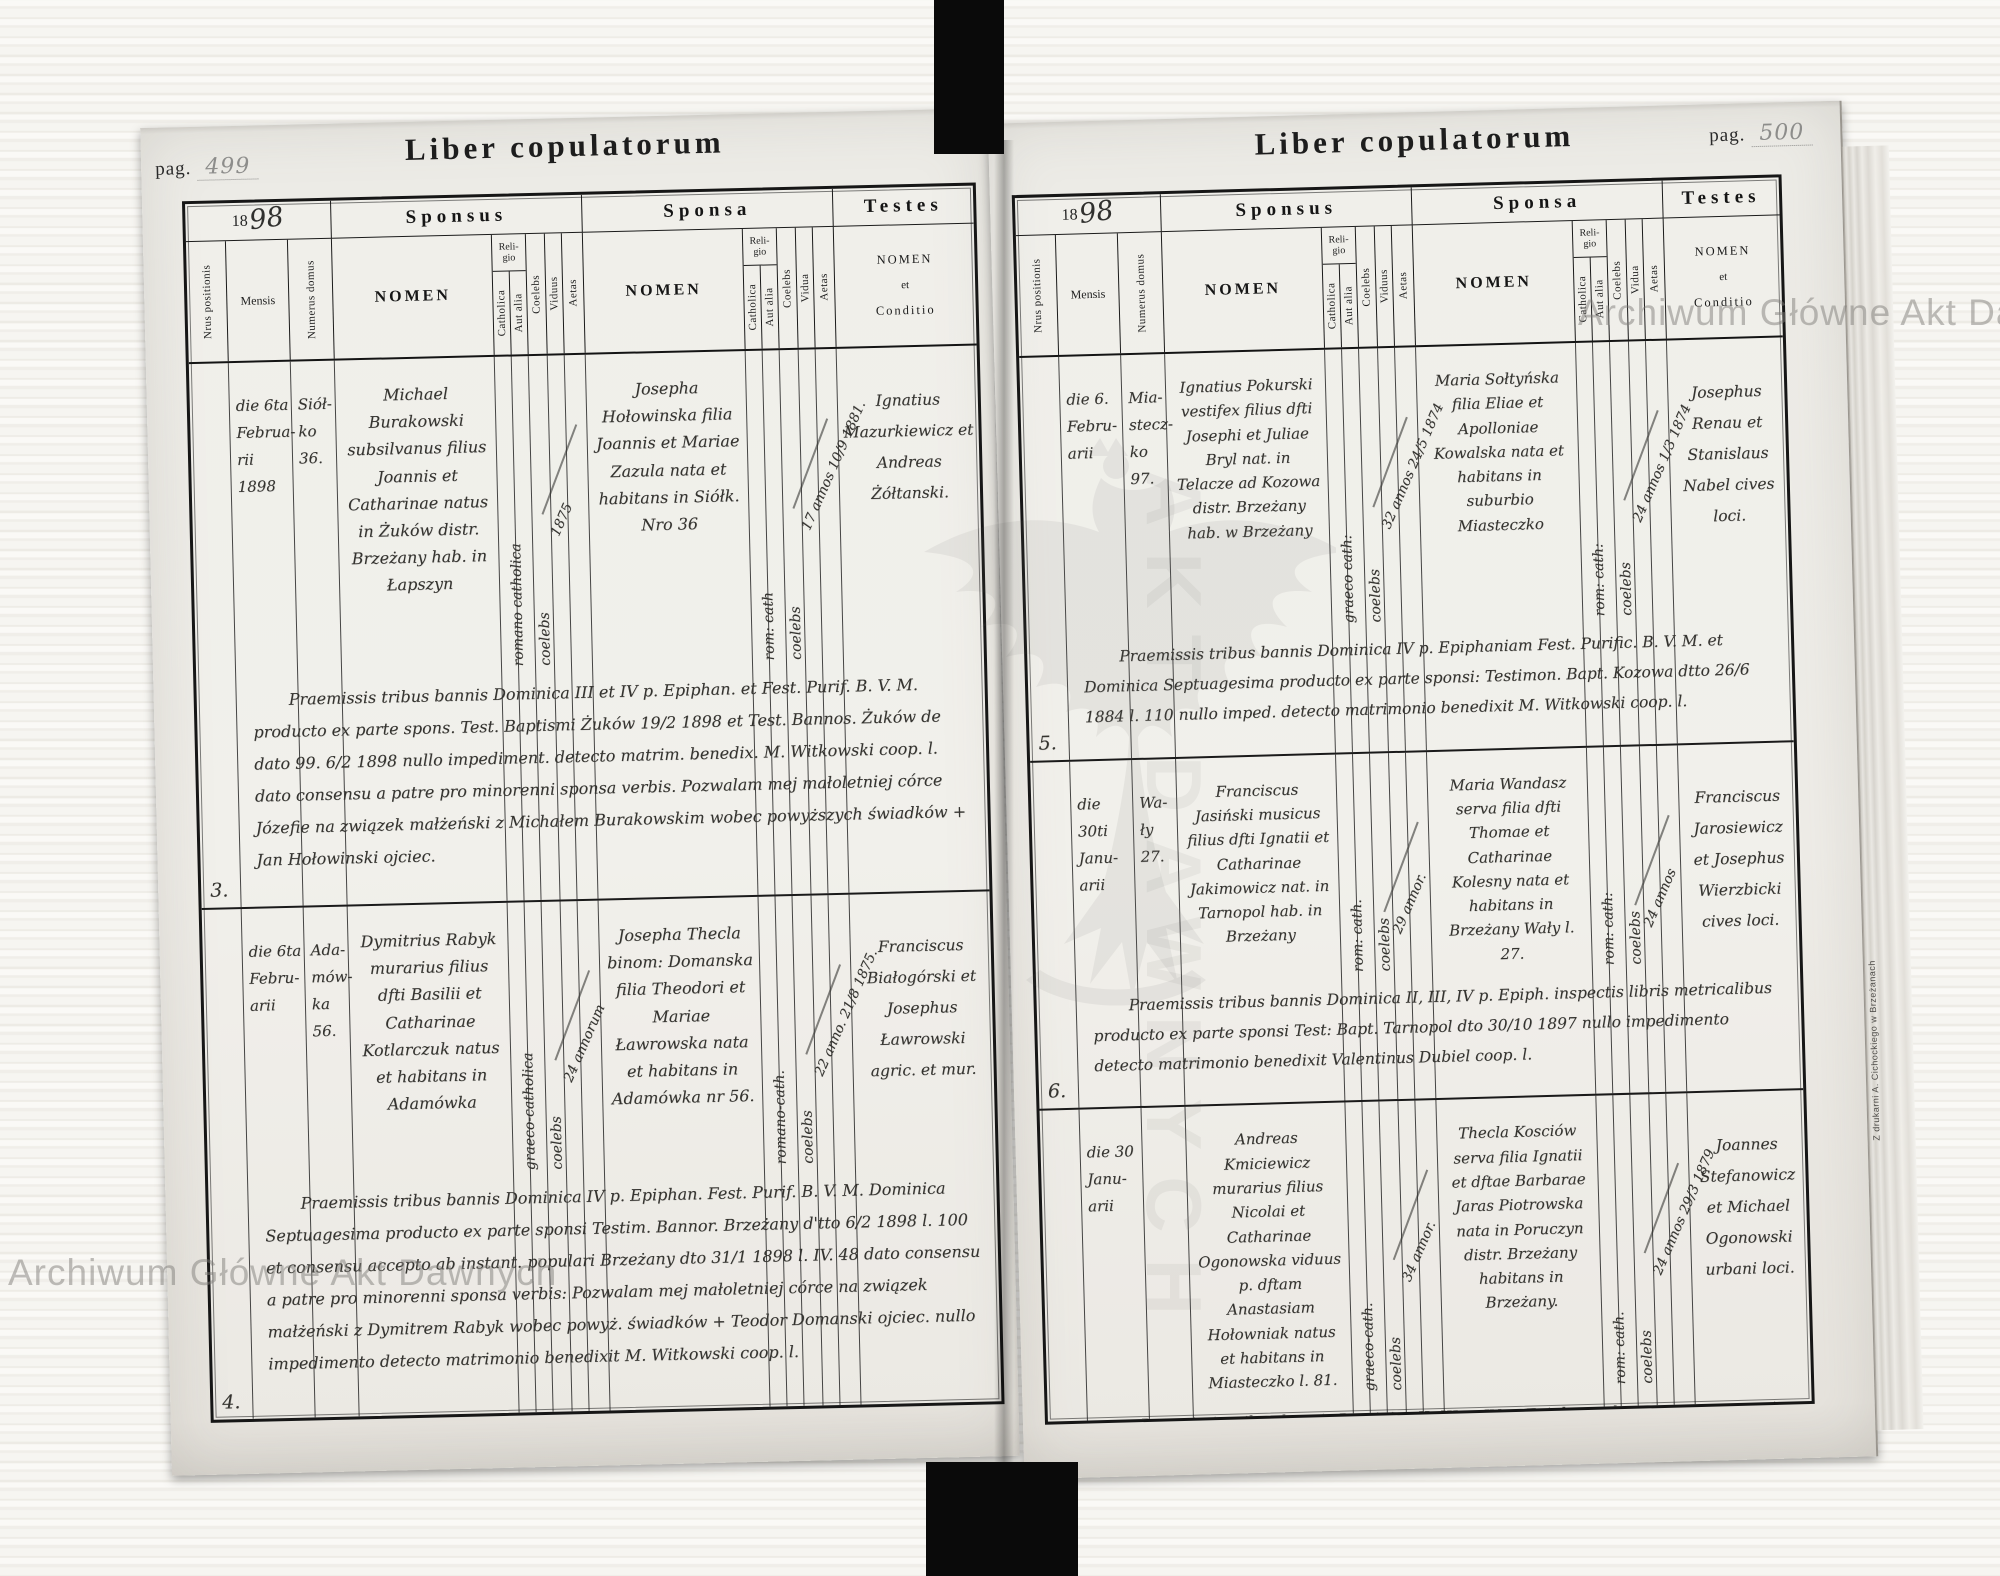  I want to click on mensis-value: die 6ta Febru­arii, so click(275, 978).